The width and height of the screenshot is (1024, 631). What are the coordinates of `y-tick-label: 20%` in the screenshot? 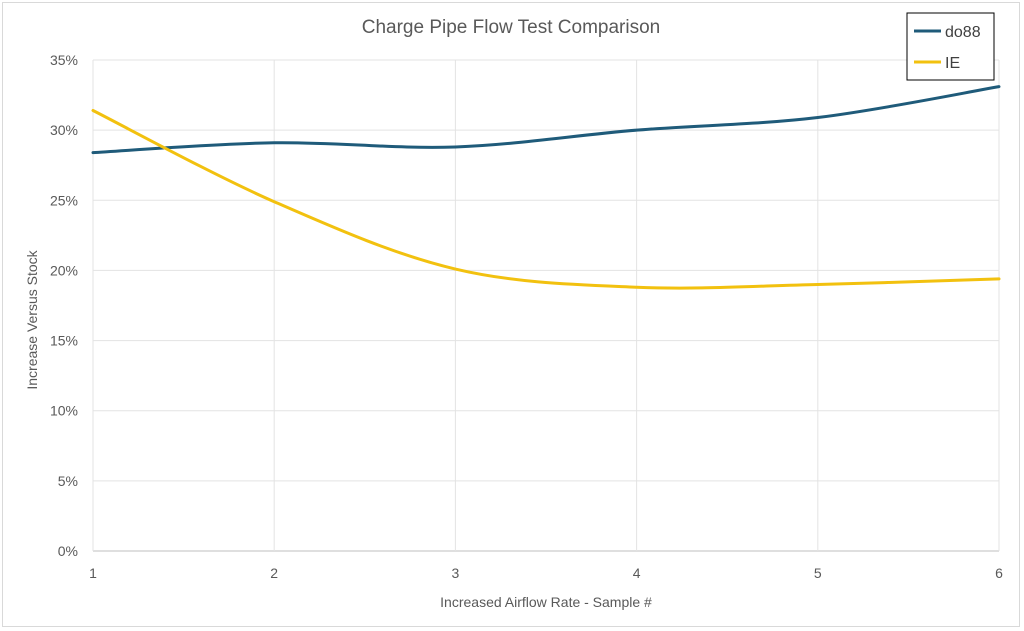 It's located at (64, 270).